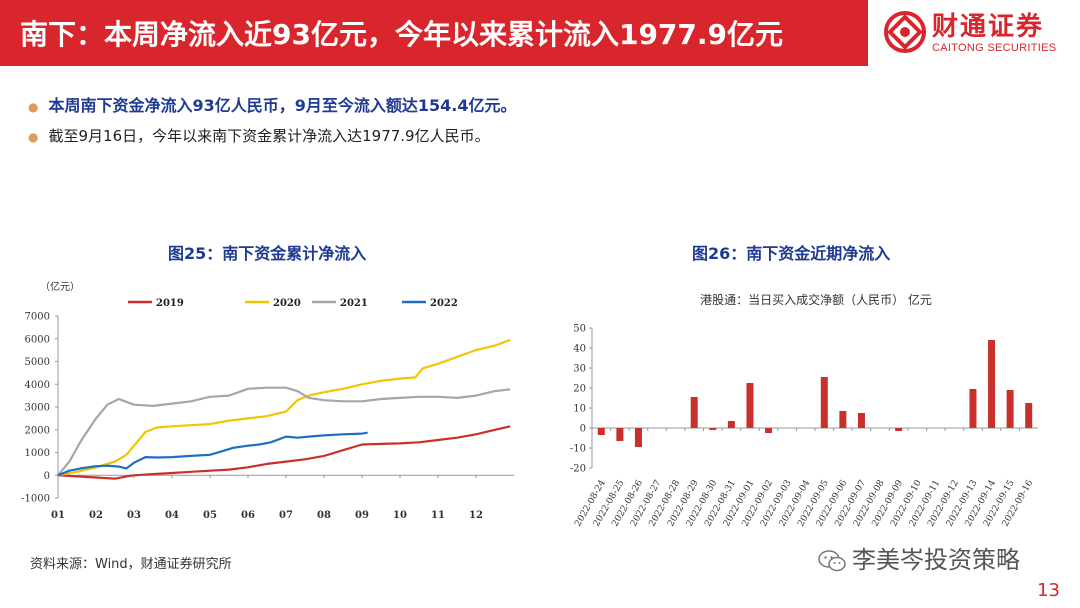  Describe the element at coordinates (324, 515) in the screenshot. I see `x-tick-label: 08` at that location.